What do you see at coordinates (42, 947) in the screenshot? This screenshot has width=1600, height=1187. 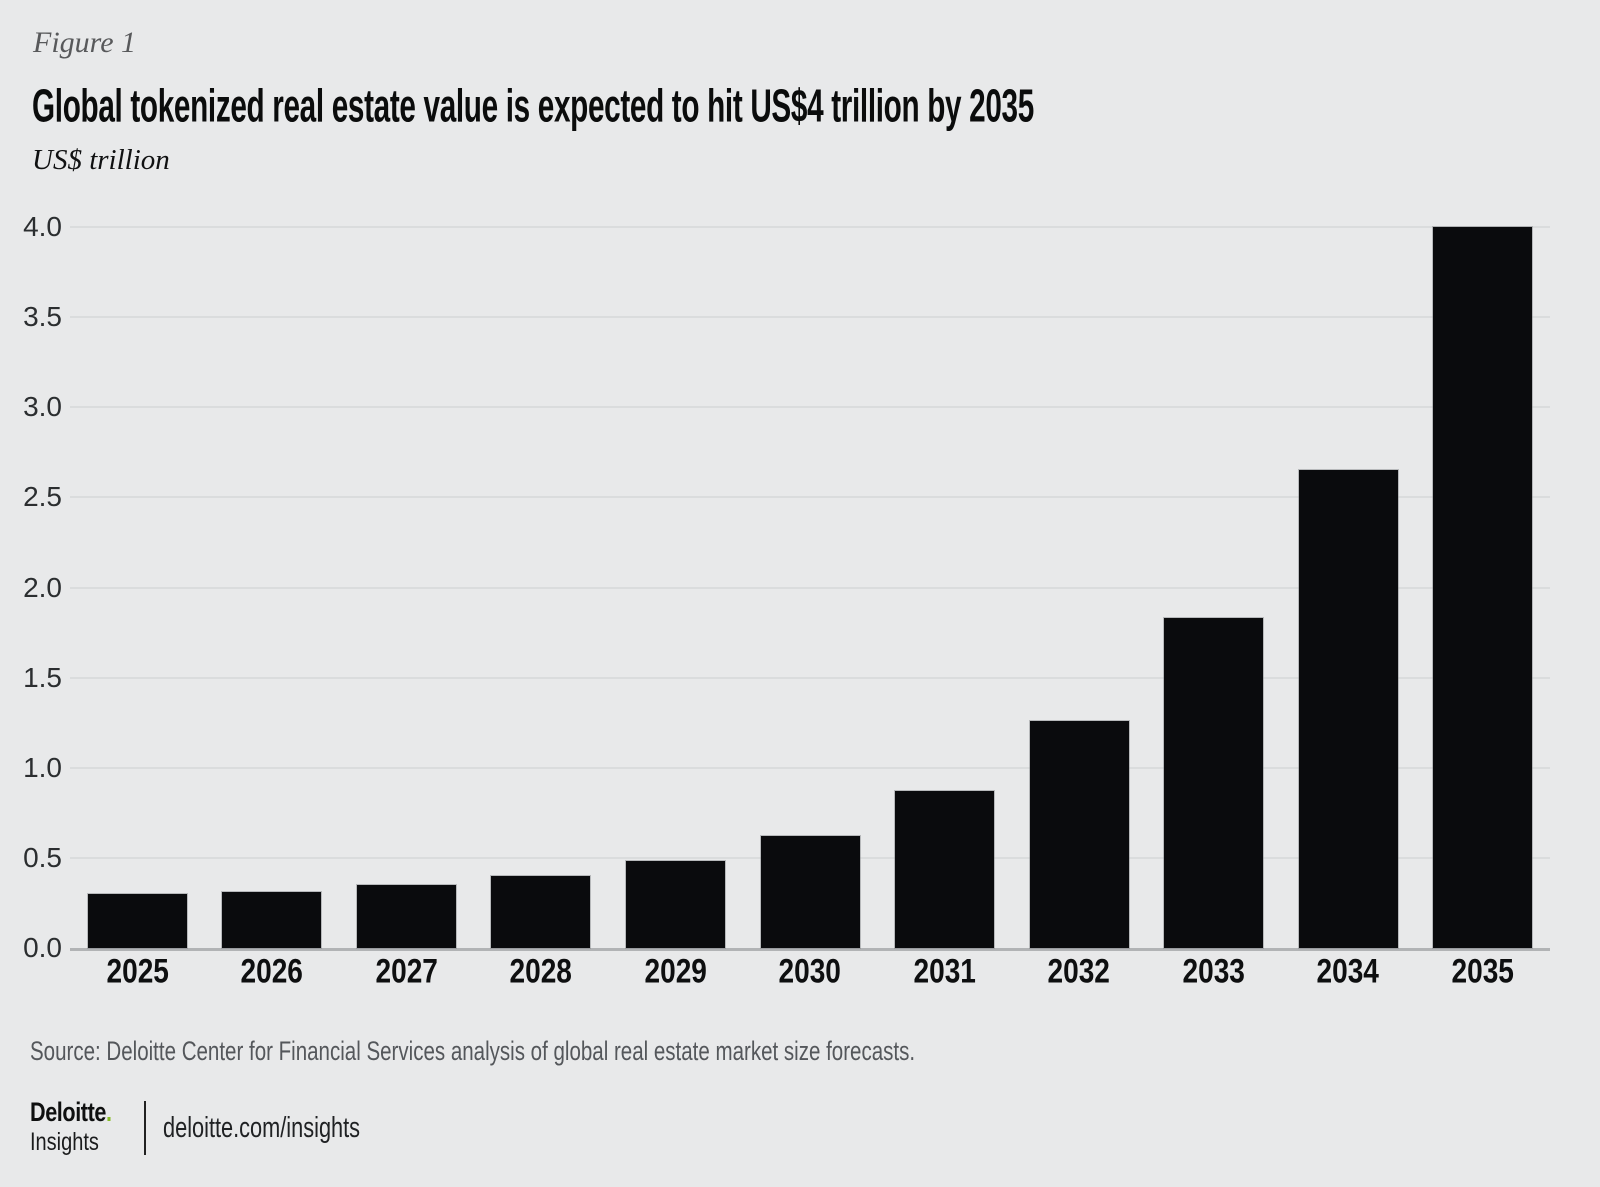 I see `y-tick-label-0.0: 0.0` at bounding box center [42, 947].